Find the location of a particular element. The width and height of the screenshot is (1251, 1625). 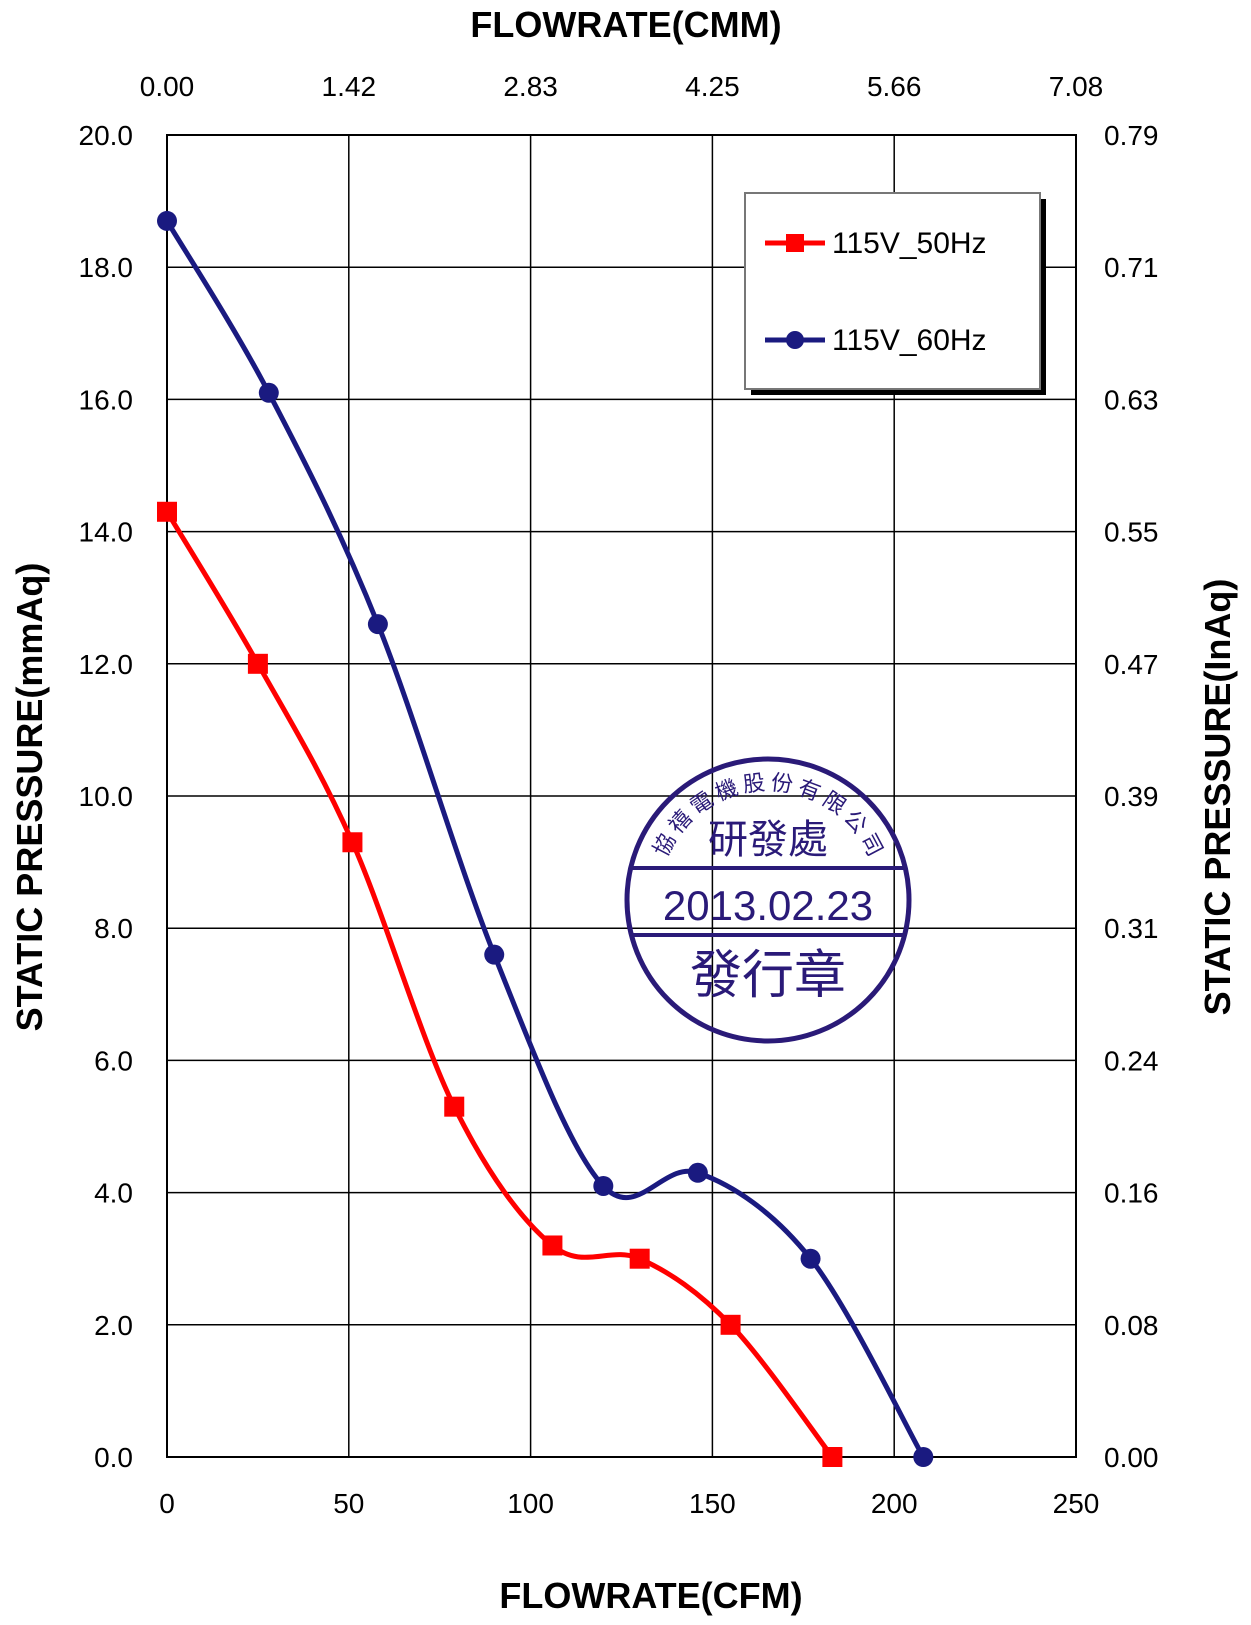

y-tick-label: 18.0 is located at coordinates (106, 267).